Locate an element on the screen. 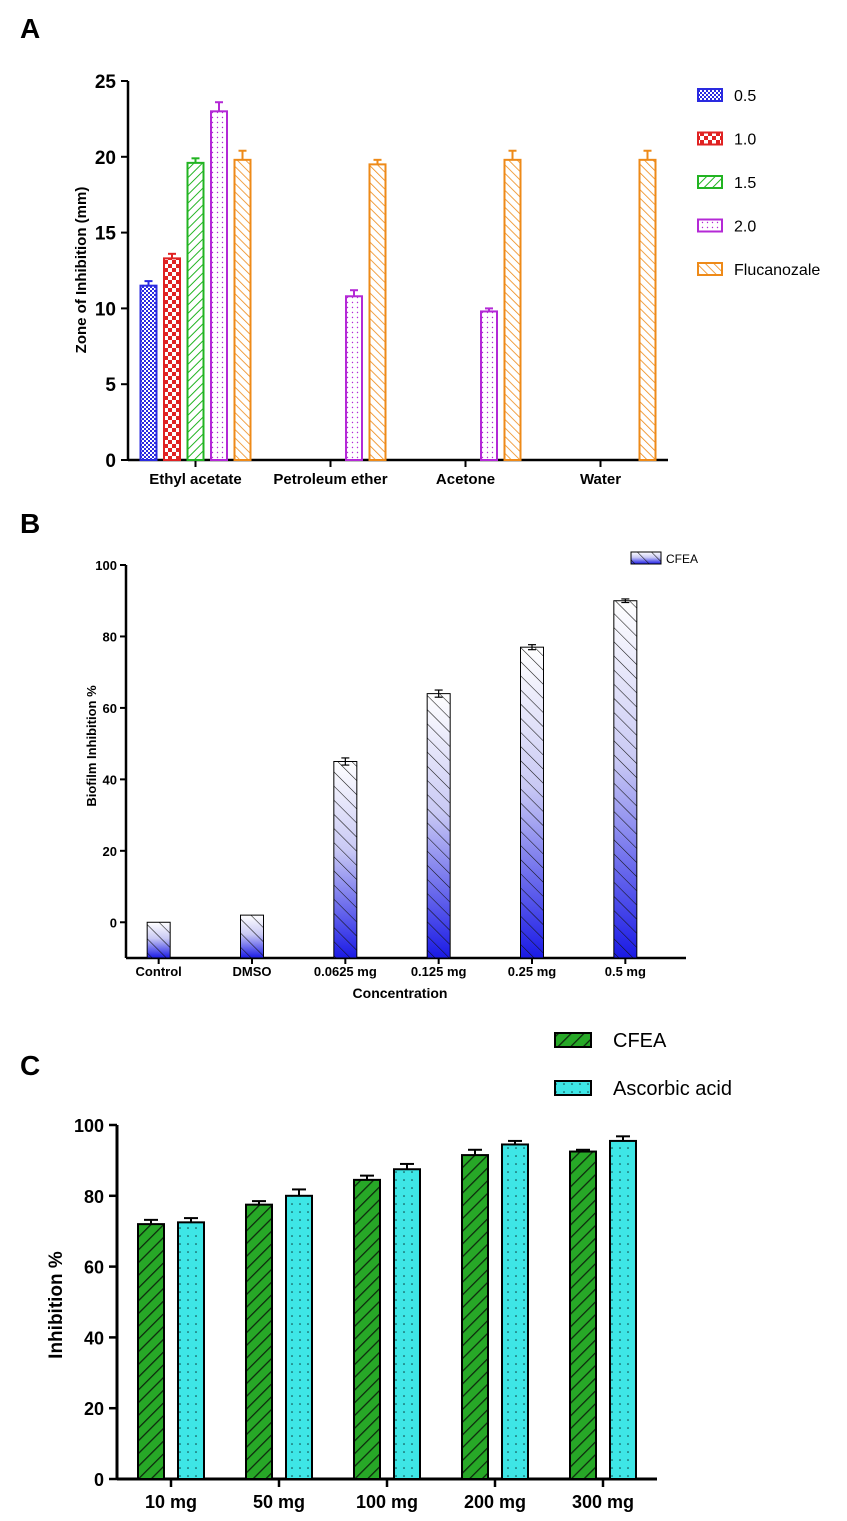 The height and width of the screenshot is (1521, 847). panel-a-label: A is located at coordinates (30, 28).